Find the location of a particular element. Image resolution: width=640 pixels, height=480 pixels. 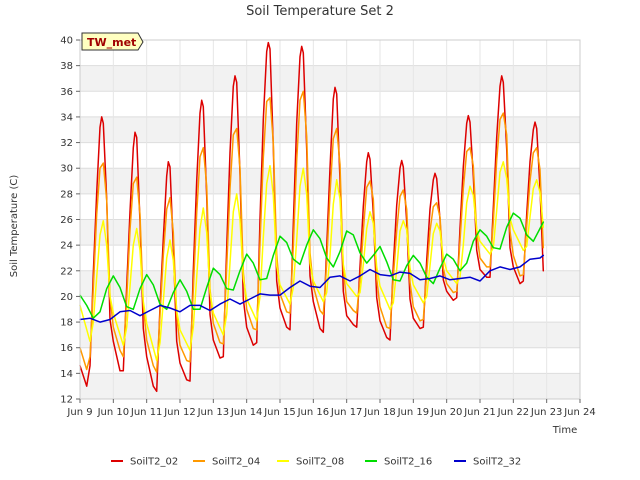

legend-label: SoilT2_04 is located at coordinates (236, 462).